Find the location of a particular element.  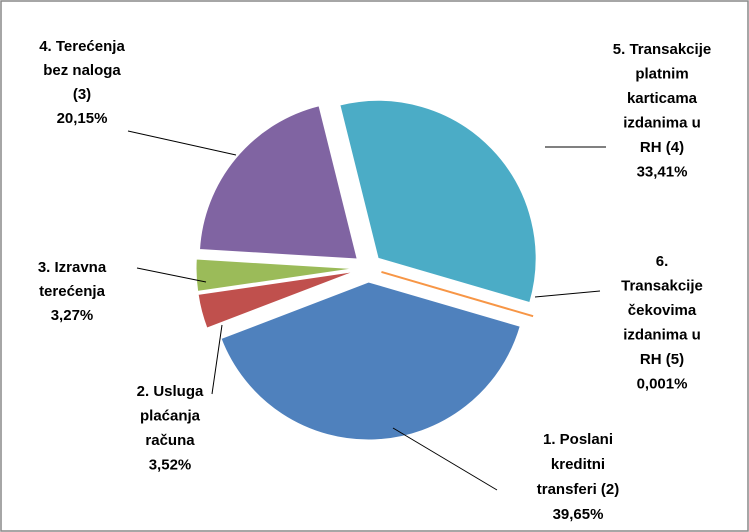

slice-label: Transakcije is located at coordinates (662, 285).